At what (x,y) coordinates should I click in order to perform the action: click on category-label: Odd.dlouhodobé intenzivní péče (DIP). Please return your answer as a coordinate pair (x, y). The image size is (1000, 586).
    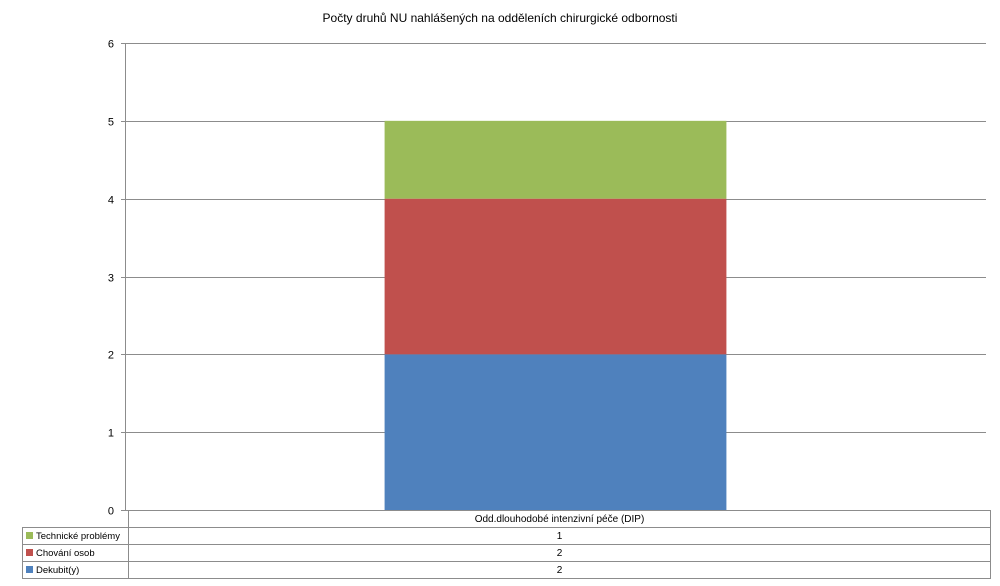
    Looking at the image, I should click on (559, 519).